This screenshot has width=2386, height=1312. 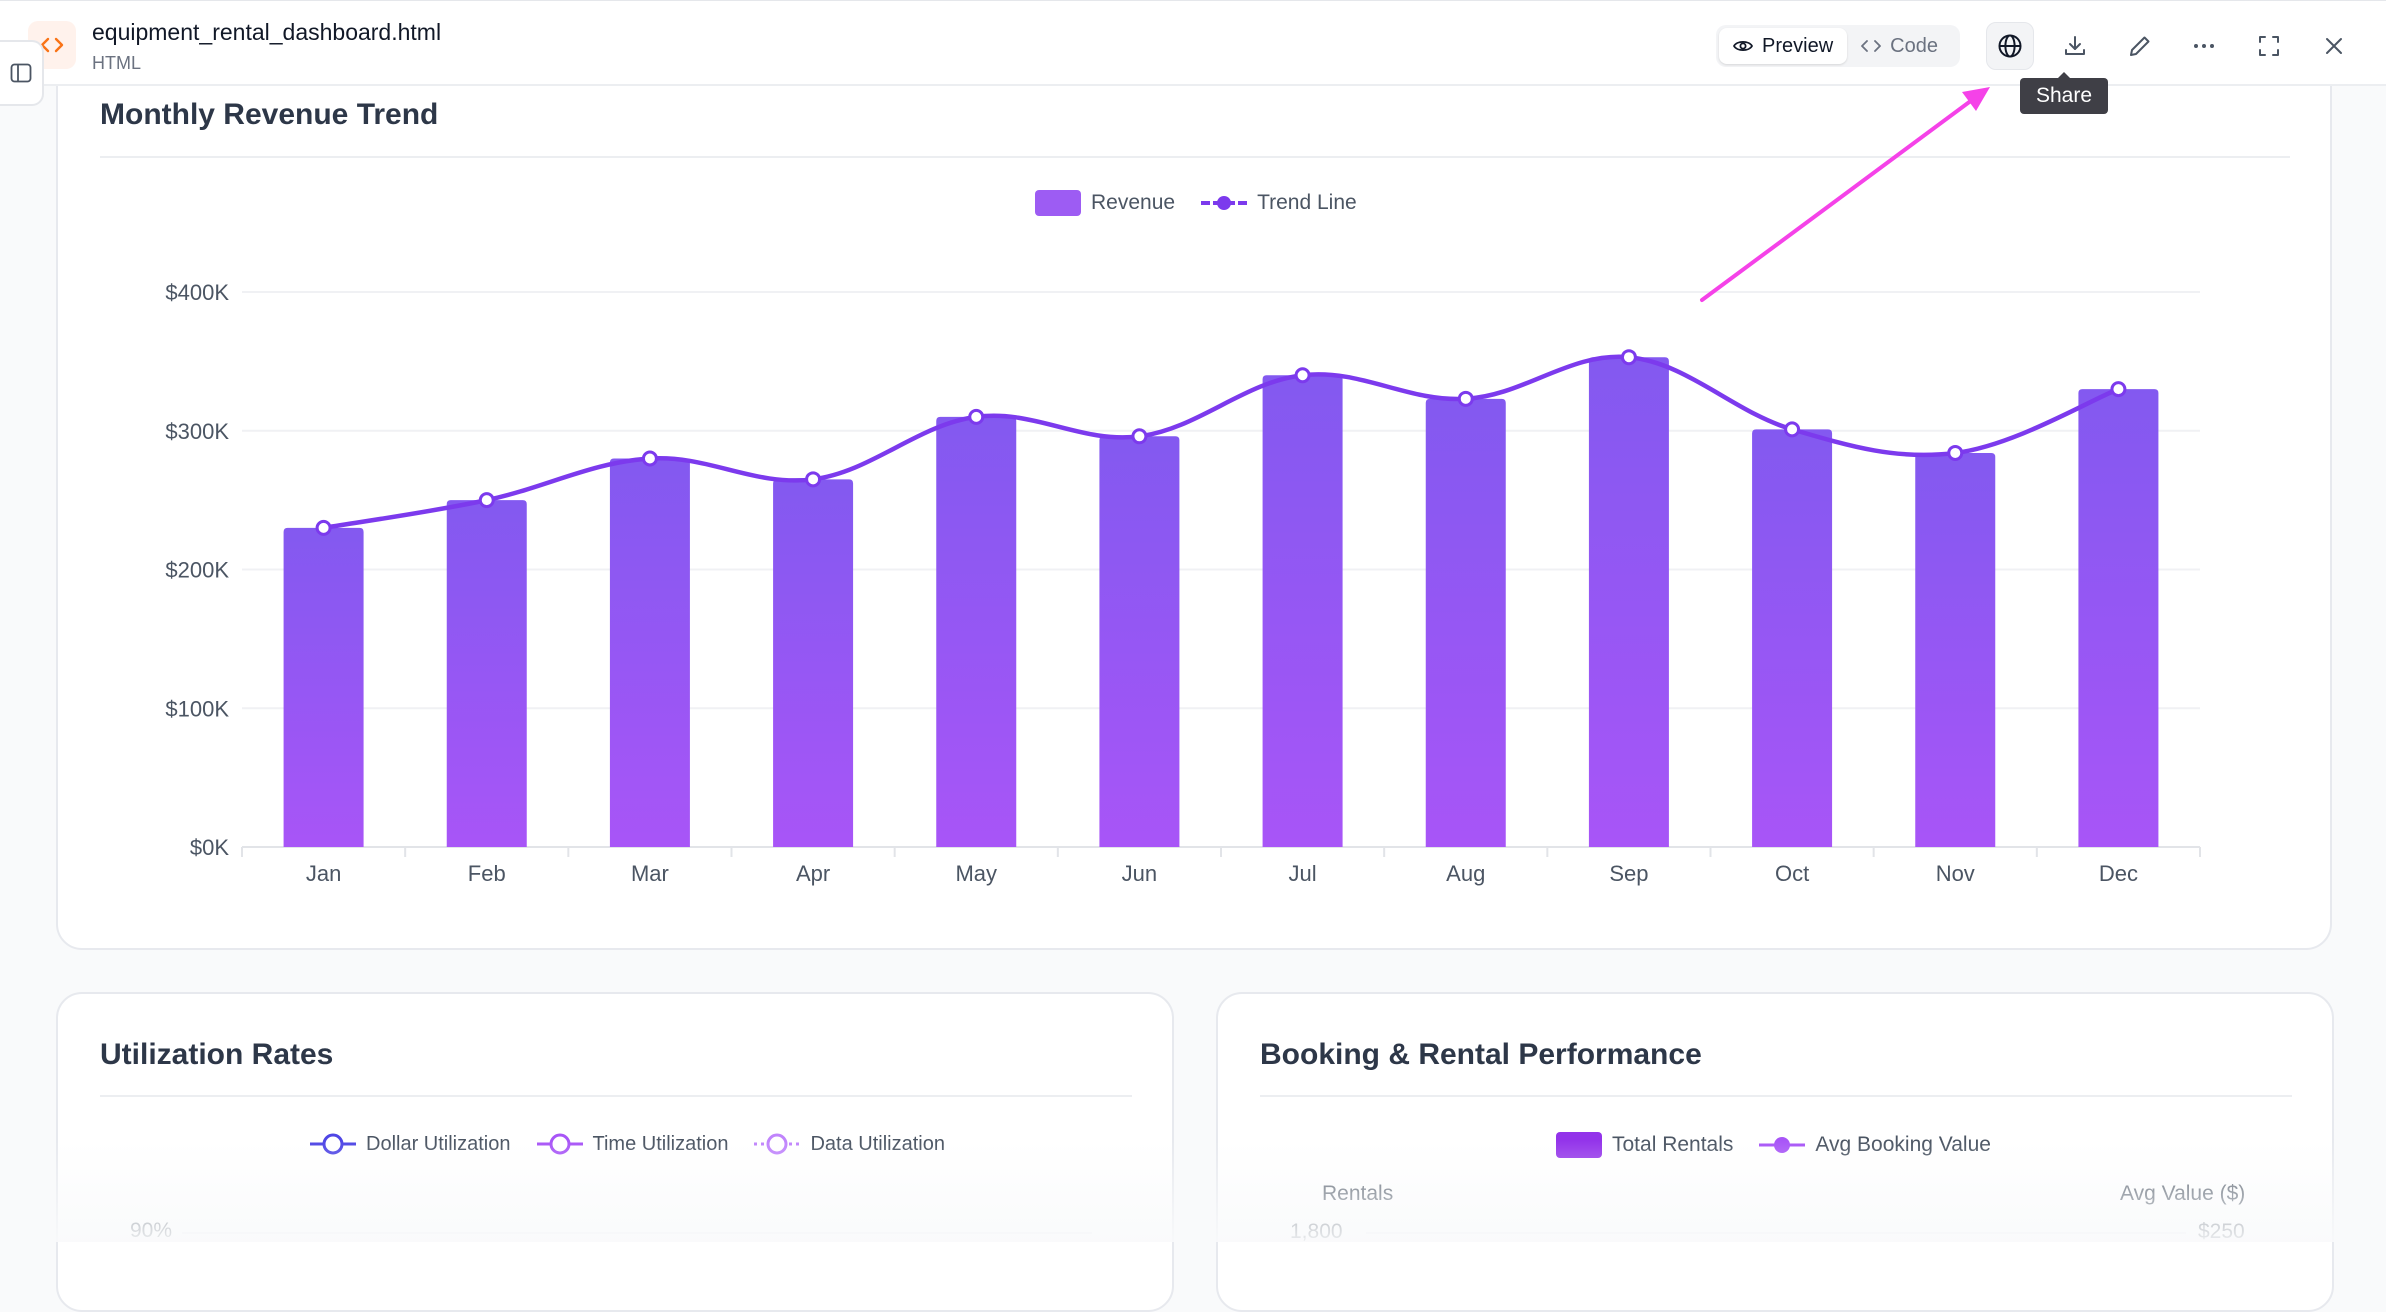 I want to click on code-tab: Code, so click(x=1899, y=46).